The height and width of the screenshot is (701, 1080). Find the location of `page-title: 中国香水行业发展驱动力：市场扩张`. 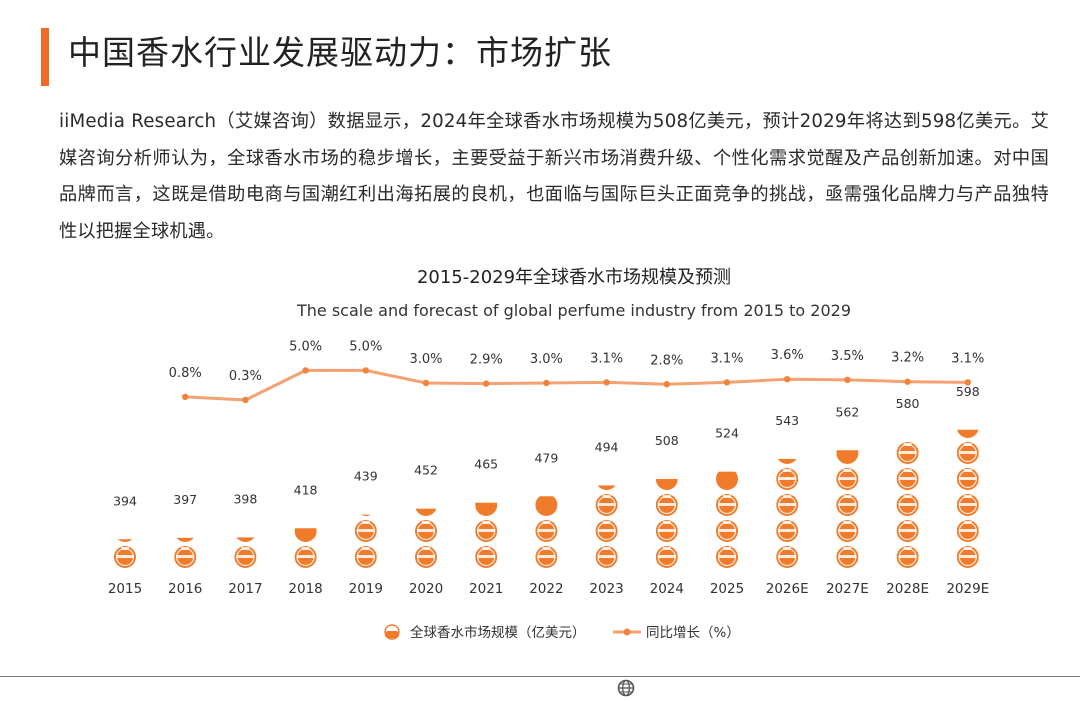

page-title: 中国香水行业发展驱动力：市场扩张 is located at coordinates (340, 52).